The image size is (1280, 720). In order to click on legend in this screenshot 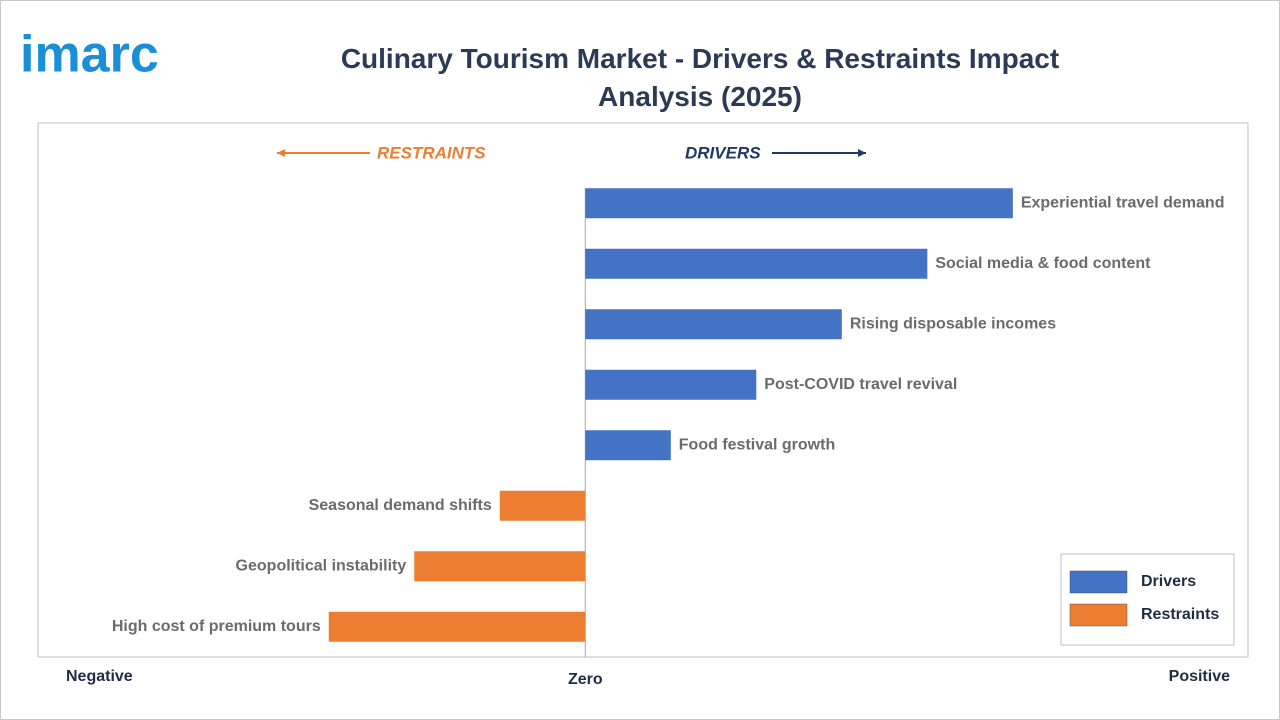, I will do `click(1147, 599)`.